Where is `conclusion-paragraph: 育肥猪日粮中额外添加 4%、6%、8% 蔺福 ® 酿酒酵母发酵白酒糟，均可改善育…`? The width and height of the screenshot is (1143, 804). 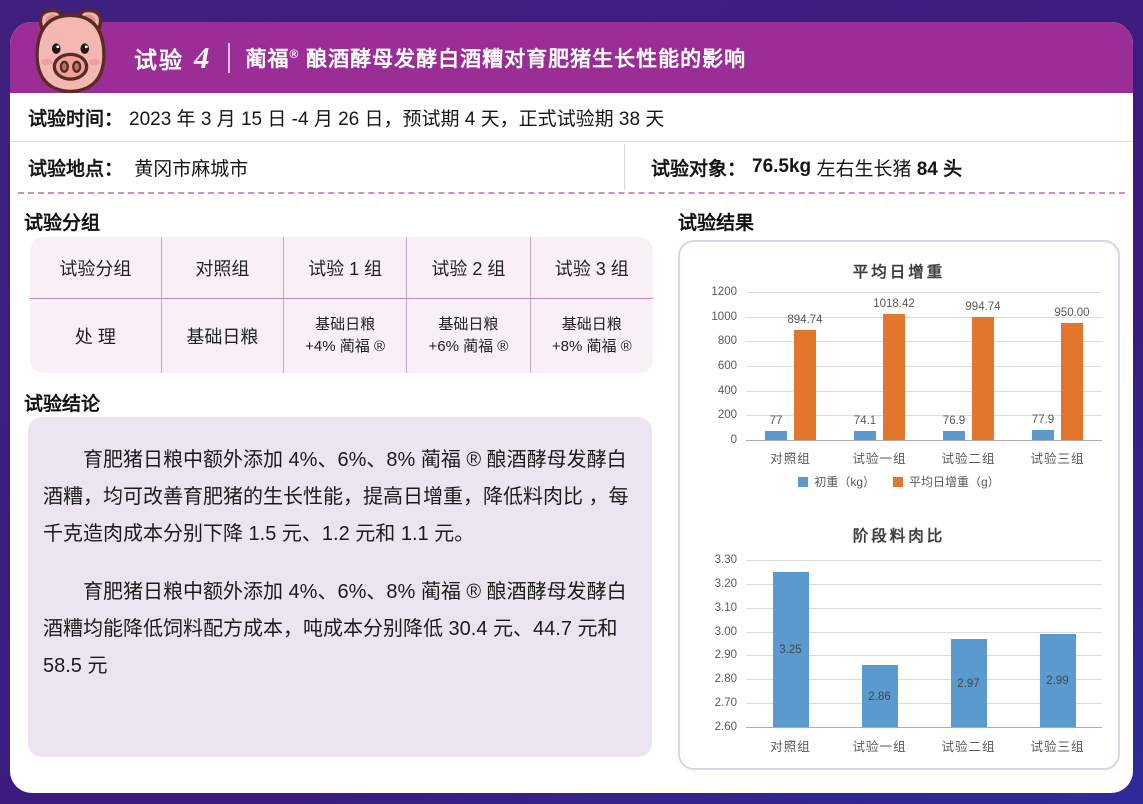
conclusion-paragraph: 育肥猪日粮中额外添加 4%、6%、8% 蔺福 ® 酿酒酵母发酵白酒糟，均可改善育… is located at coordinates (336, 497).